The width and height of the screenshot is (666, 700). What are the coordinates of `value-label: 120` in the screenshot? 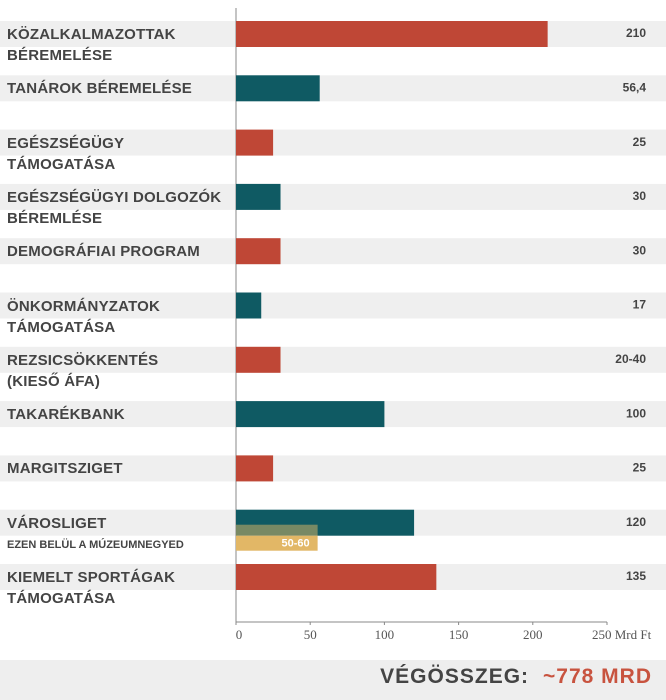 It's located at (636, 522).